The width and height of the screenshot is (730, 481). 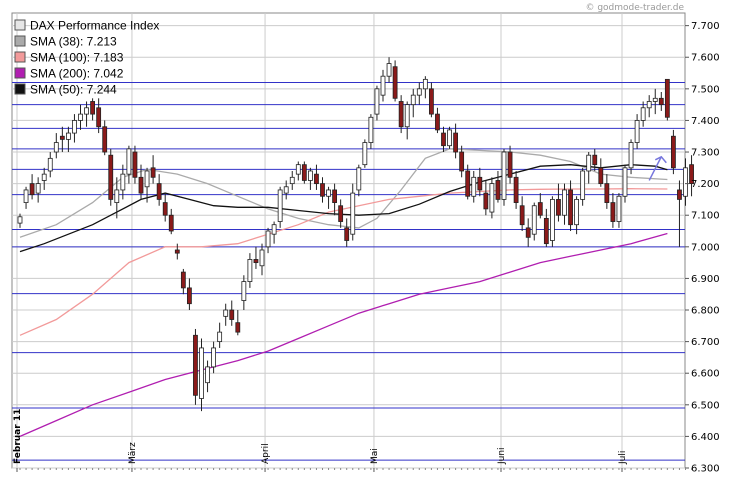 What do you see at coordinates (20, 25) in the screenshot?
I see `legend-swatch` at bounding box center [20, 25].